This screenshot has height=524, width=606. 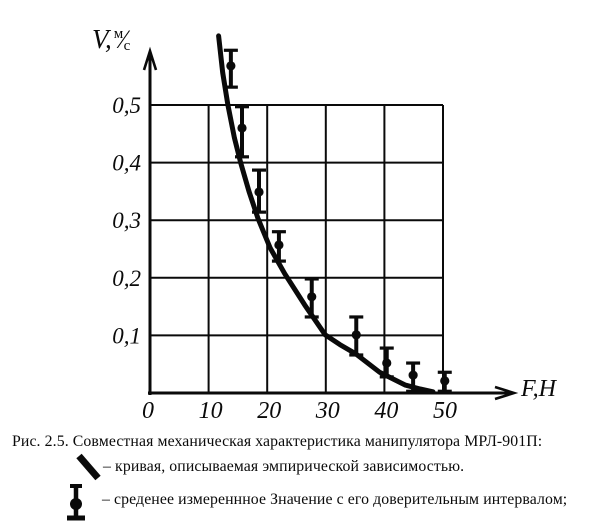 What do you see at coordinates (126, 105) in the screenshot?
I see `y-tick-label: 0,5` at bounding box center [126, 105].